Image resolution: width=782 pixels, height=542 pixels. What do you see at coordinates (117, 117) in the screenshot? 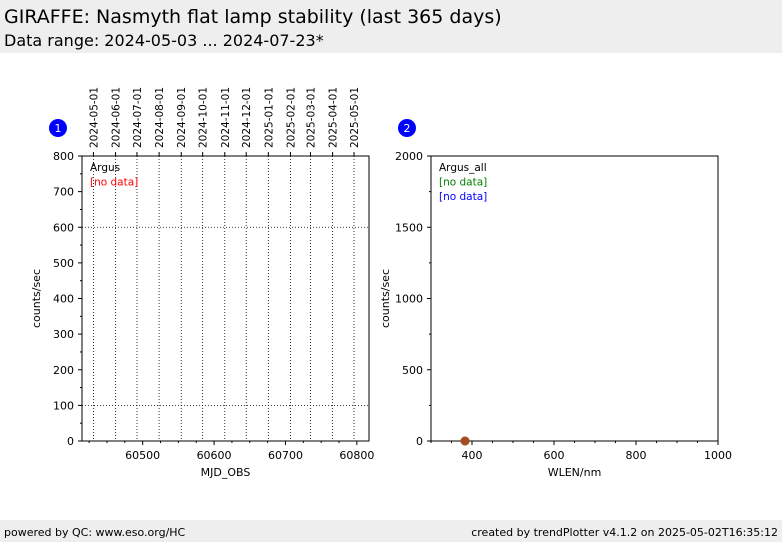
I see `chart1-top-tick-label: 2024-06-01` at bounding box center [117, 117].